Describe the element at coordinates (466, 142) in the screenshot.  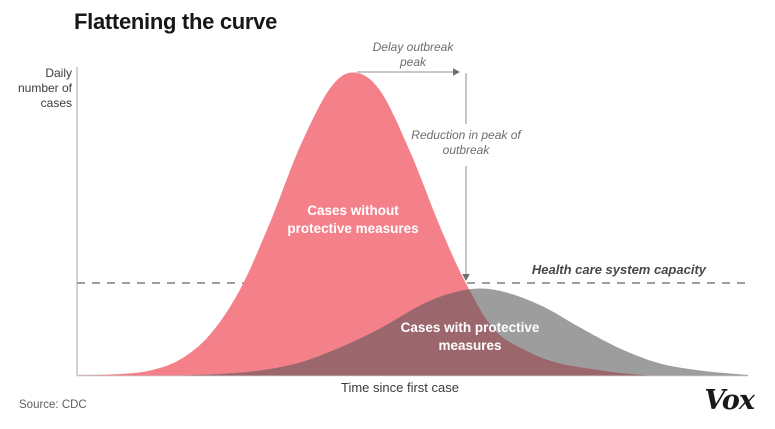
I see `reduction-annotation: Reduction in peak of outbreak` at that location.